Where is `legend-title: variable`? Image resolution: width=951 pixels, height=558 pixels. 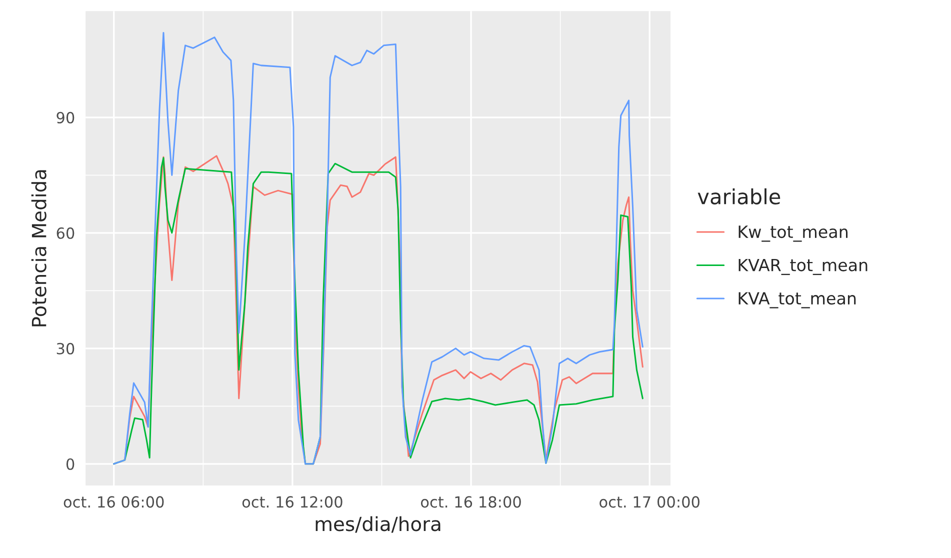 legend-title: variable is located at coordinates (739, 196).